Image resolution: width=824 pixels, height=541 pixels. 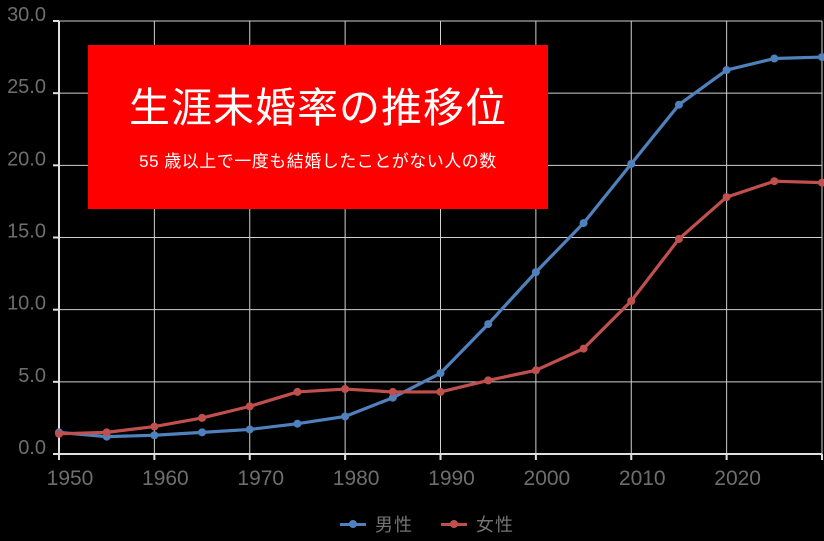 I want to click on y-tick-label: 15.0, so click(x=26, y=232).